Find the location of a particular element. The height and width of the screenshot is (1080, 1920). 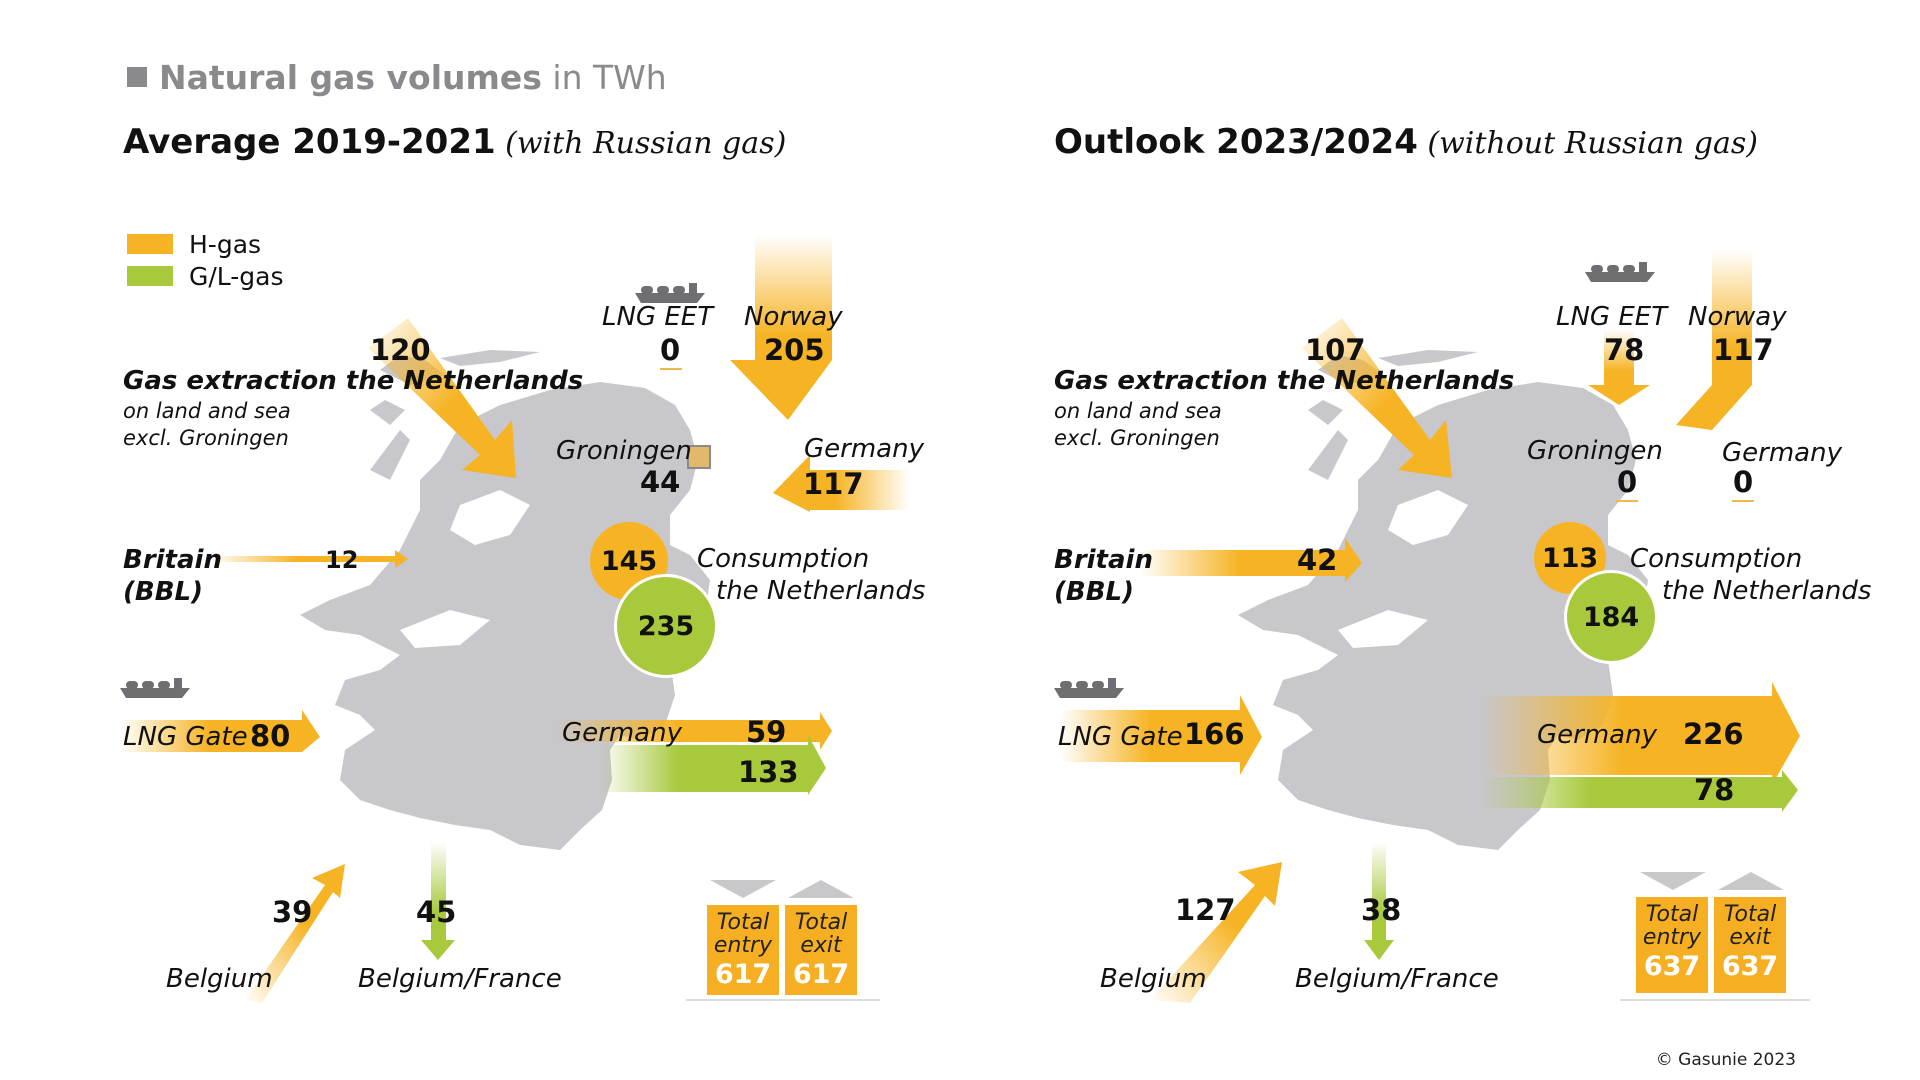

header-title-unit: in TWh is located at coordinates (604, 77).